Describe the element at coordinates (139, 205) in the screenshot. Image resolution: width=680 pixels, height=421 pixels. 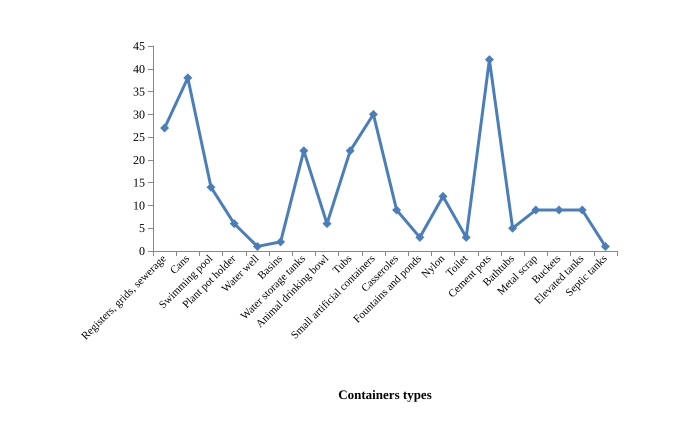
I see `y-tick-label: 10` at that location.